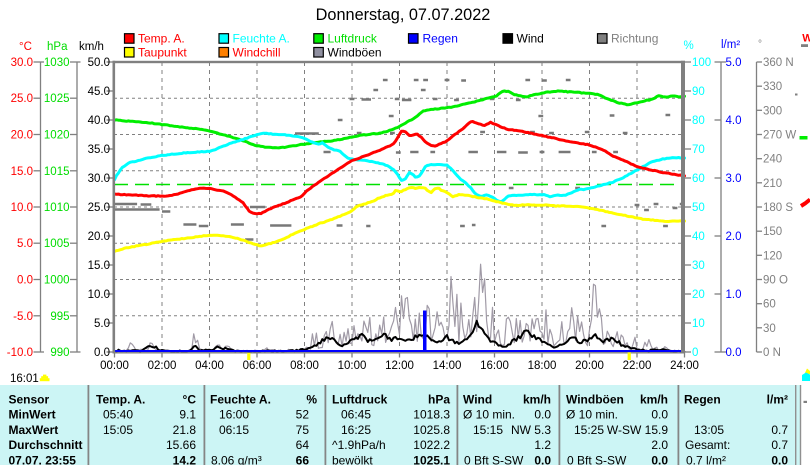 The height and width of the screenshot is (465, 810). Describe the element at coordinates (494, 366) in the screenshot. I see `svg-text: 16:00` at that location.